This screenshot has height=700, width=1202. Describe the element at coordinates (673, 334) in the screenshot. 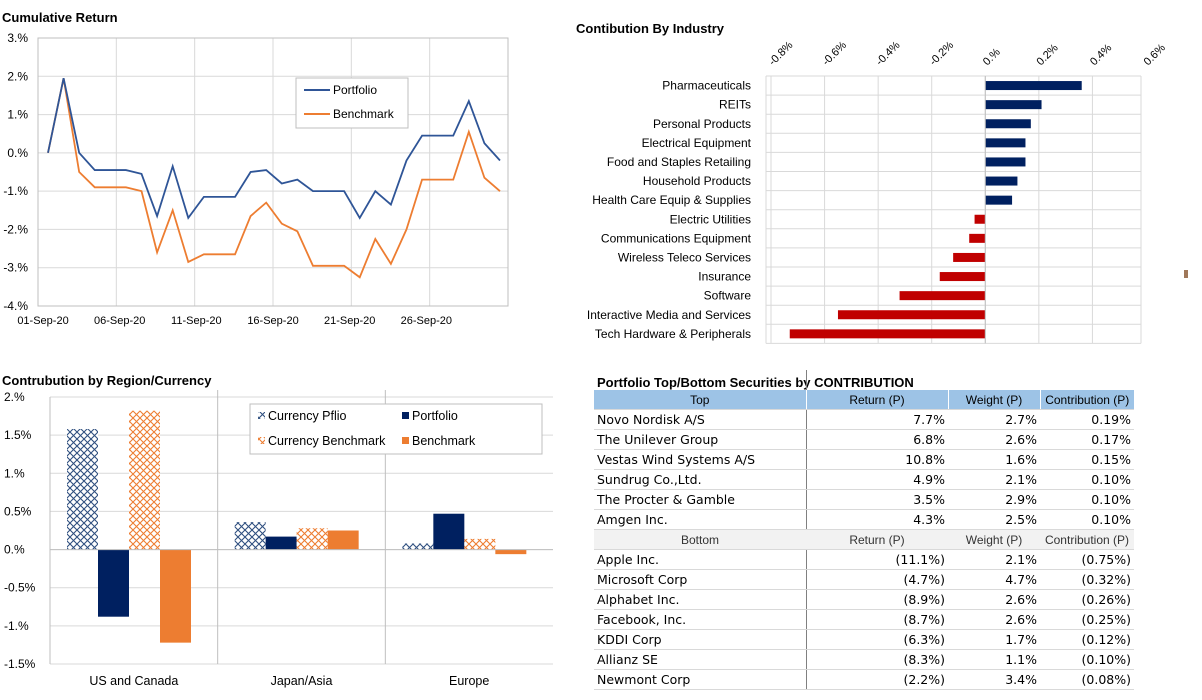

I see `category-label: Tech Hardware & Peripherals` at that location.